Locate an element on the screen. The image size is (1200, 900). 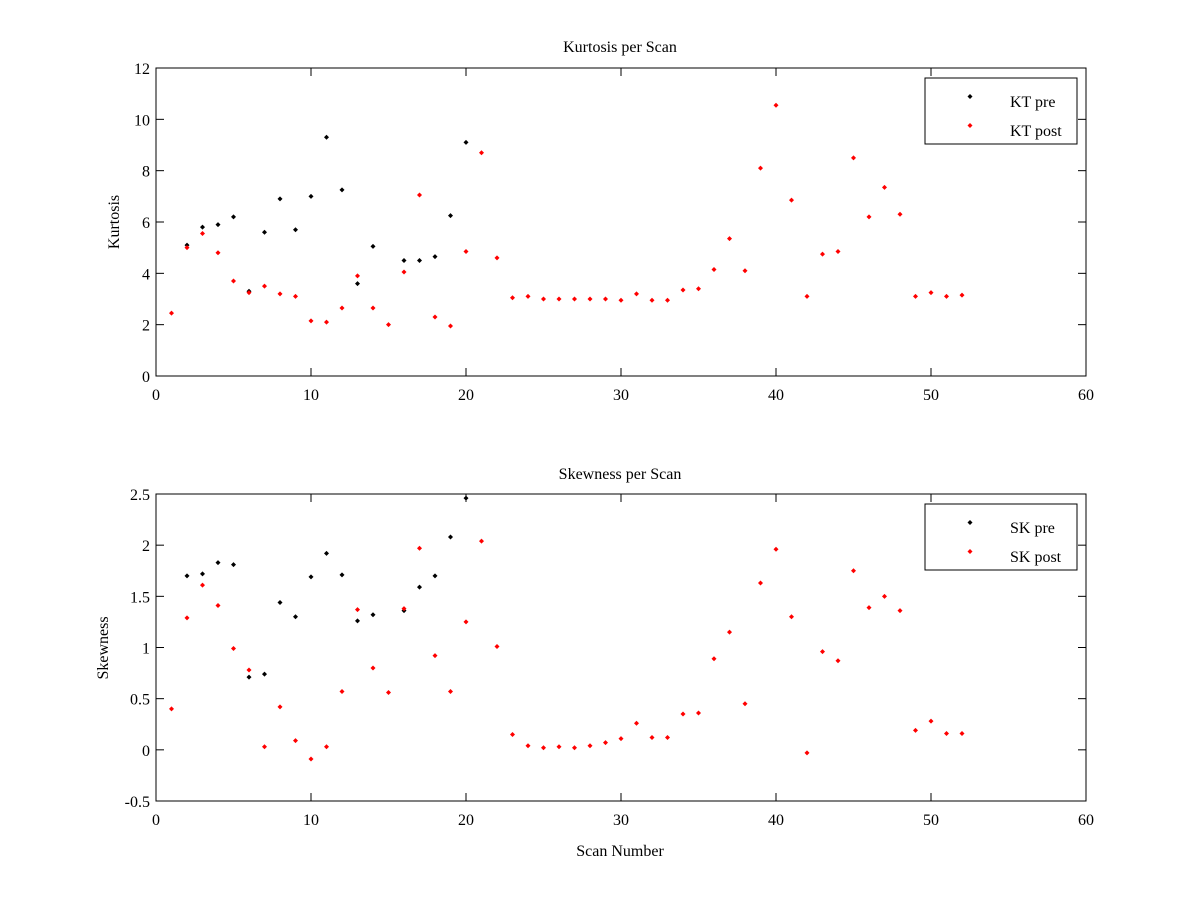
skewness-legend: SK pre SK post is located at coordinates (1001, 537).